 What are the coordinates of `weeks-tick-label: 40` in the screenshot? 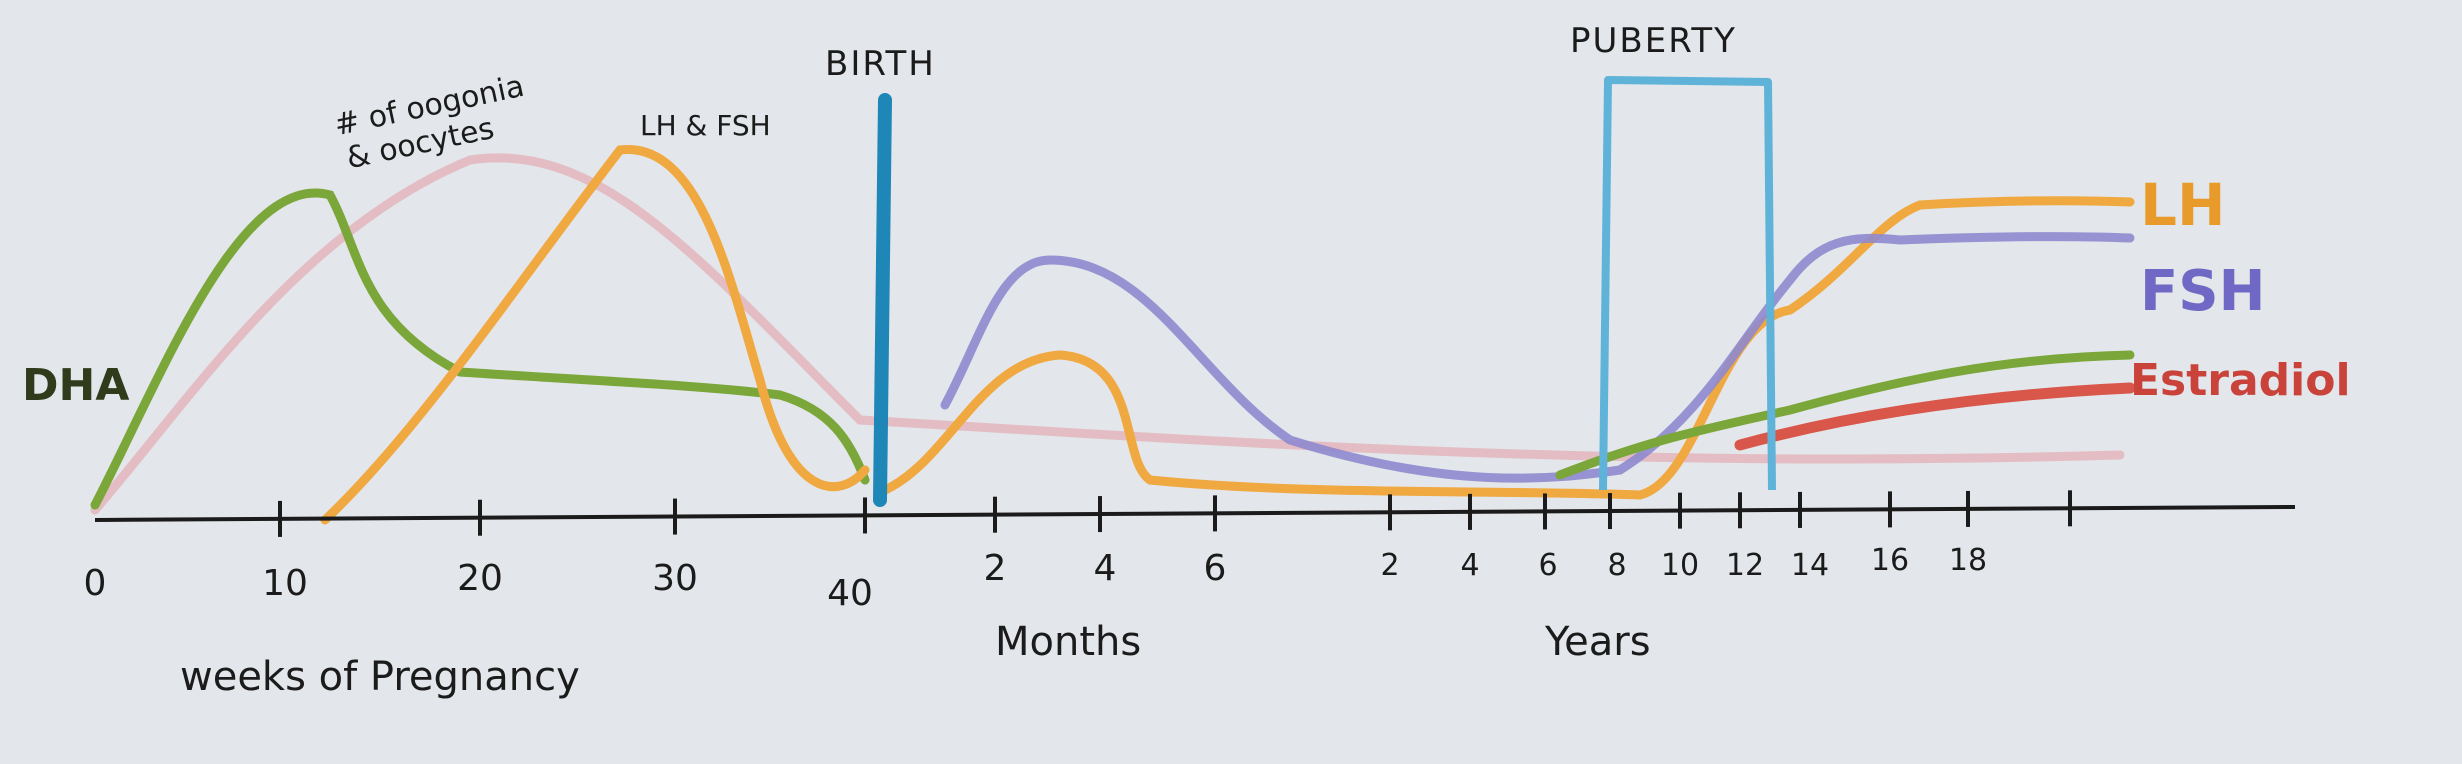 It's located at (850, 593).